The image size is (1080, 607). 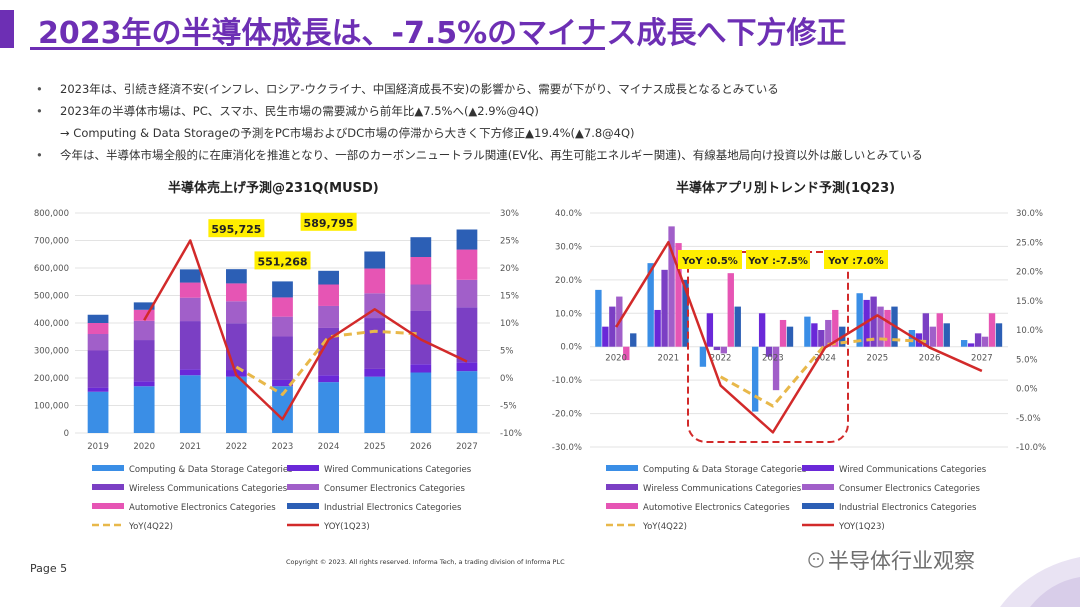 I want to click on x-tick-label: 2026, so click(x=930, y=359).